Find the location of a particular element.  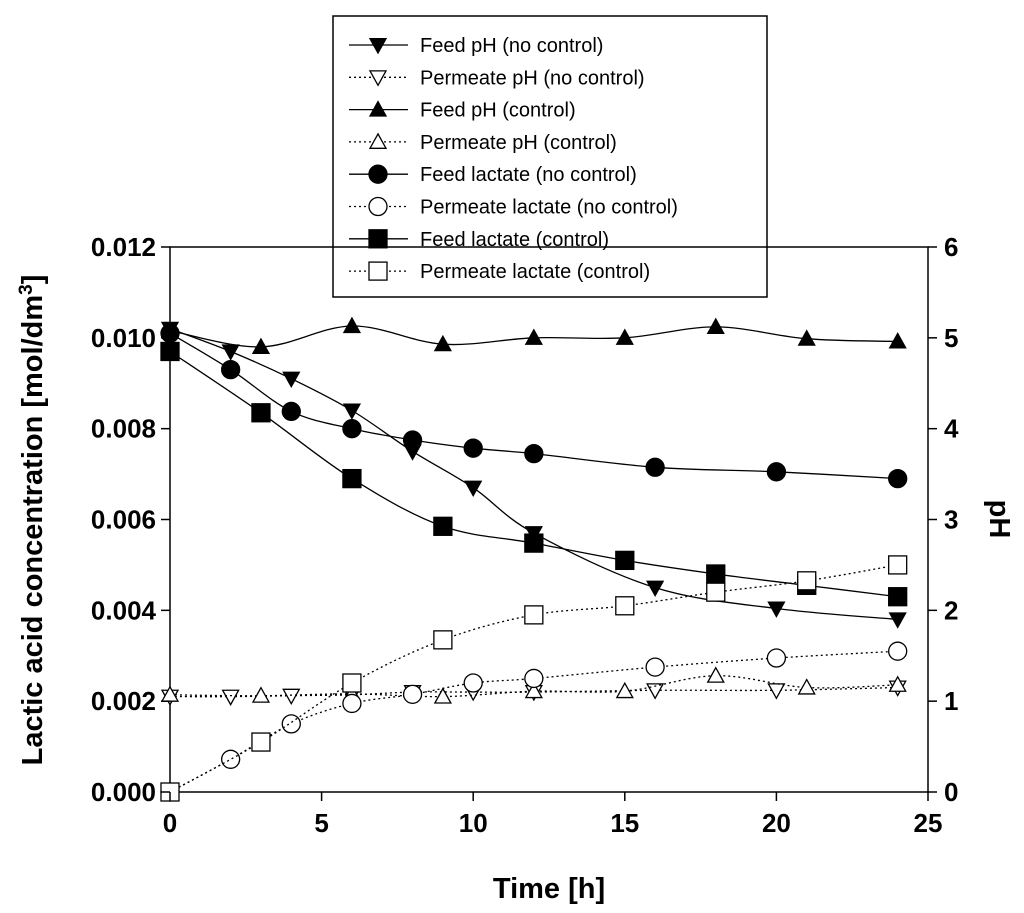

y-tick-label: 0.000 is located at coordinates (123, 792).